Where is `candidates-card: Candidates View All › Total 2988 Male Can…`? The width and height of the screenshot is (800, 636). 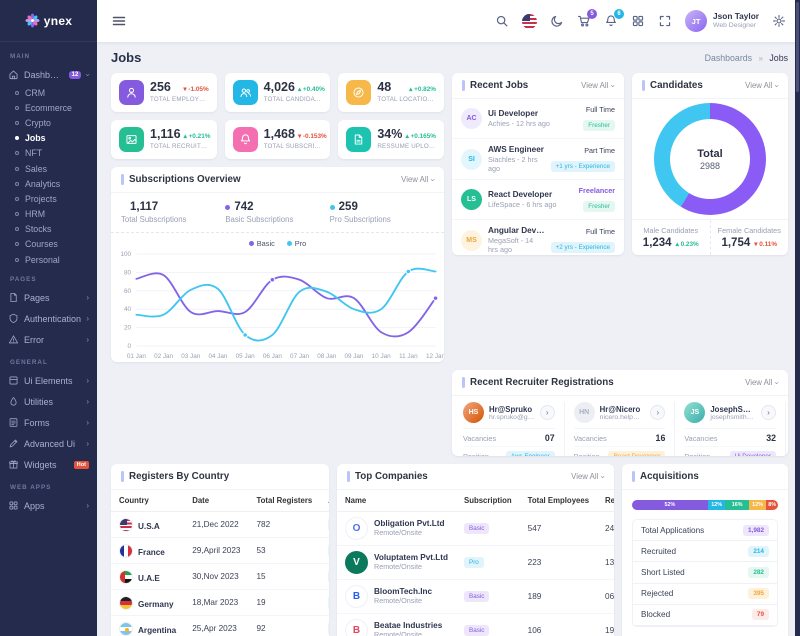 candidates-card: Candidates View All › Total 2988 Male Can… is located at coordinates (710, 164).